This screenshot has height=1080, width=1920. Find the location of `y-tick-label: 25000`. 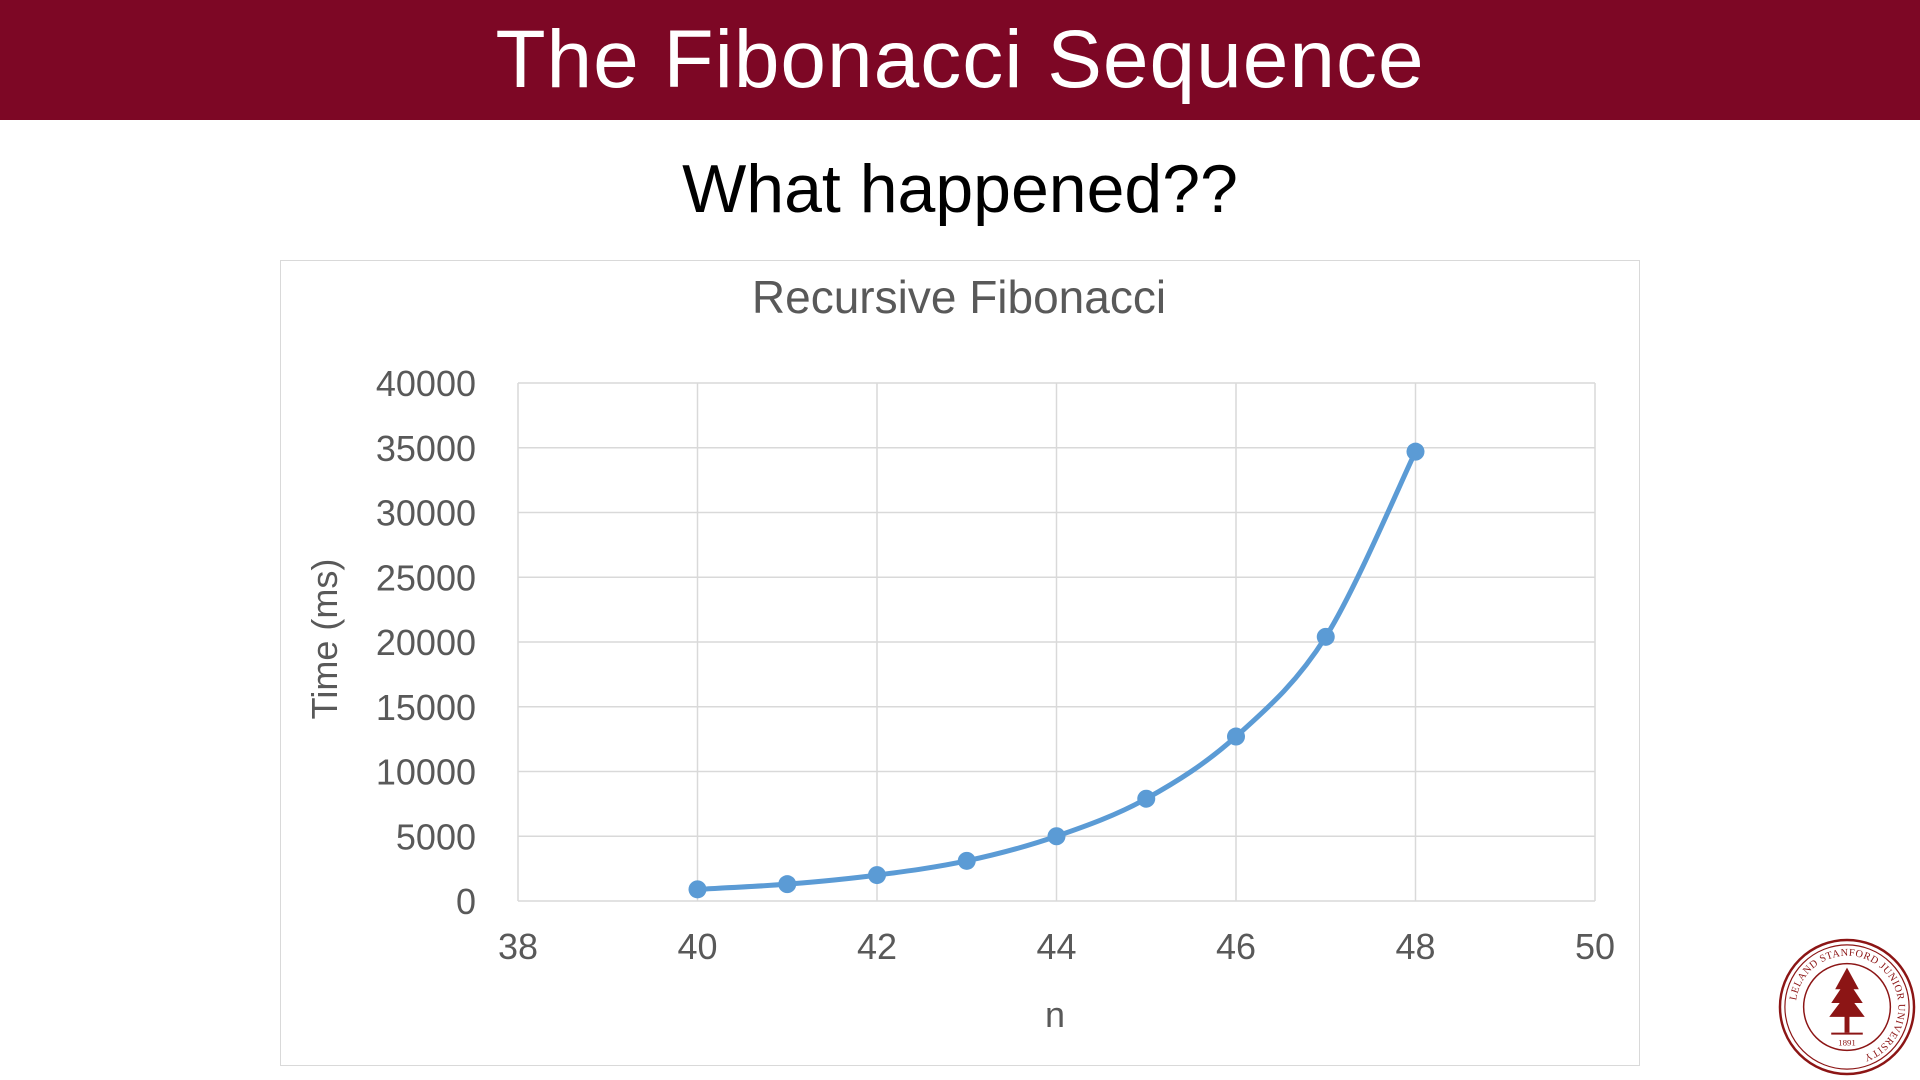

y-tick-label: 25000 is located at coordinates (426, 577).